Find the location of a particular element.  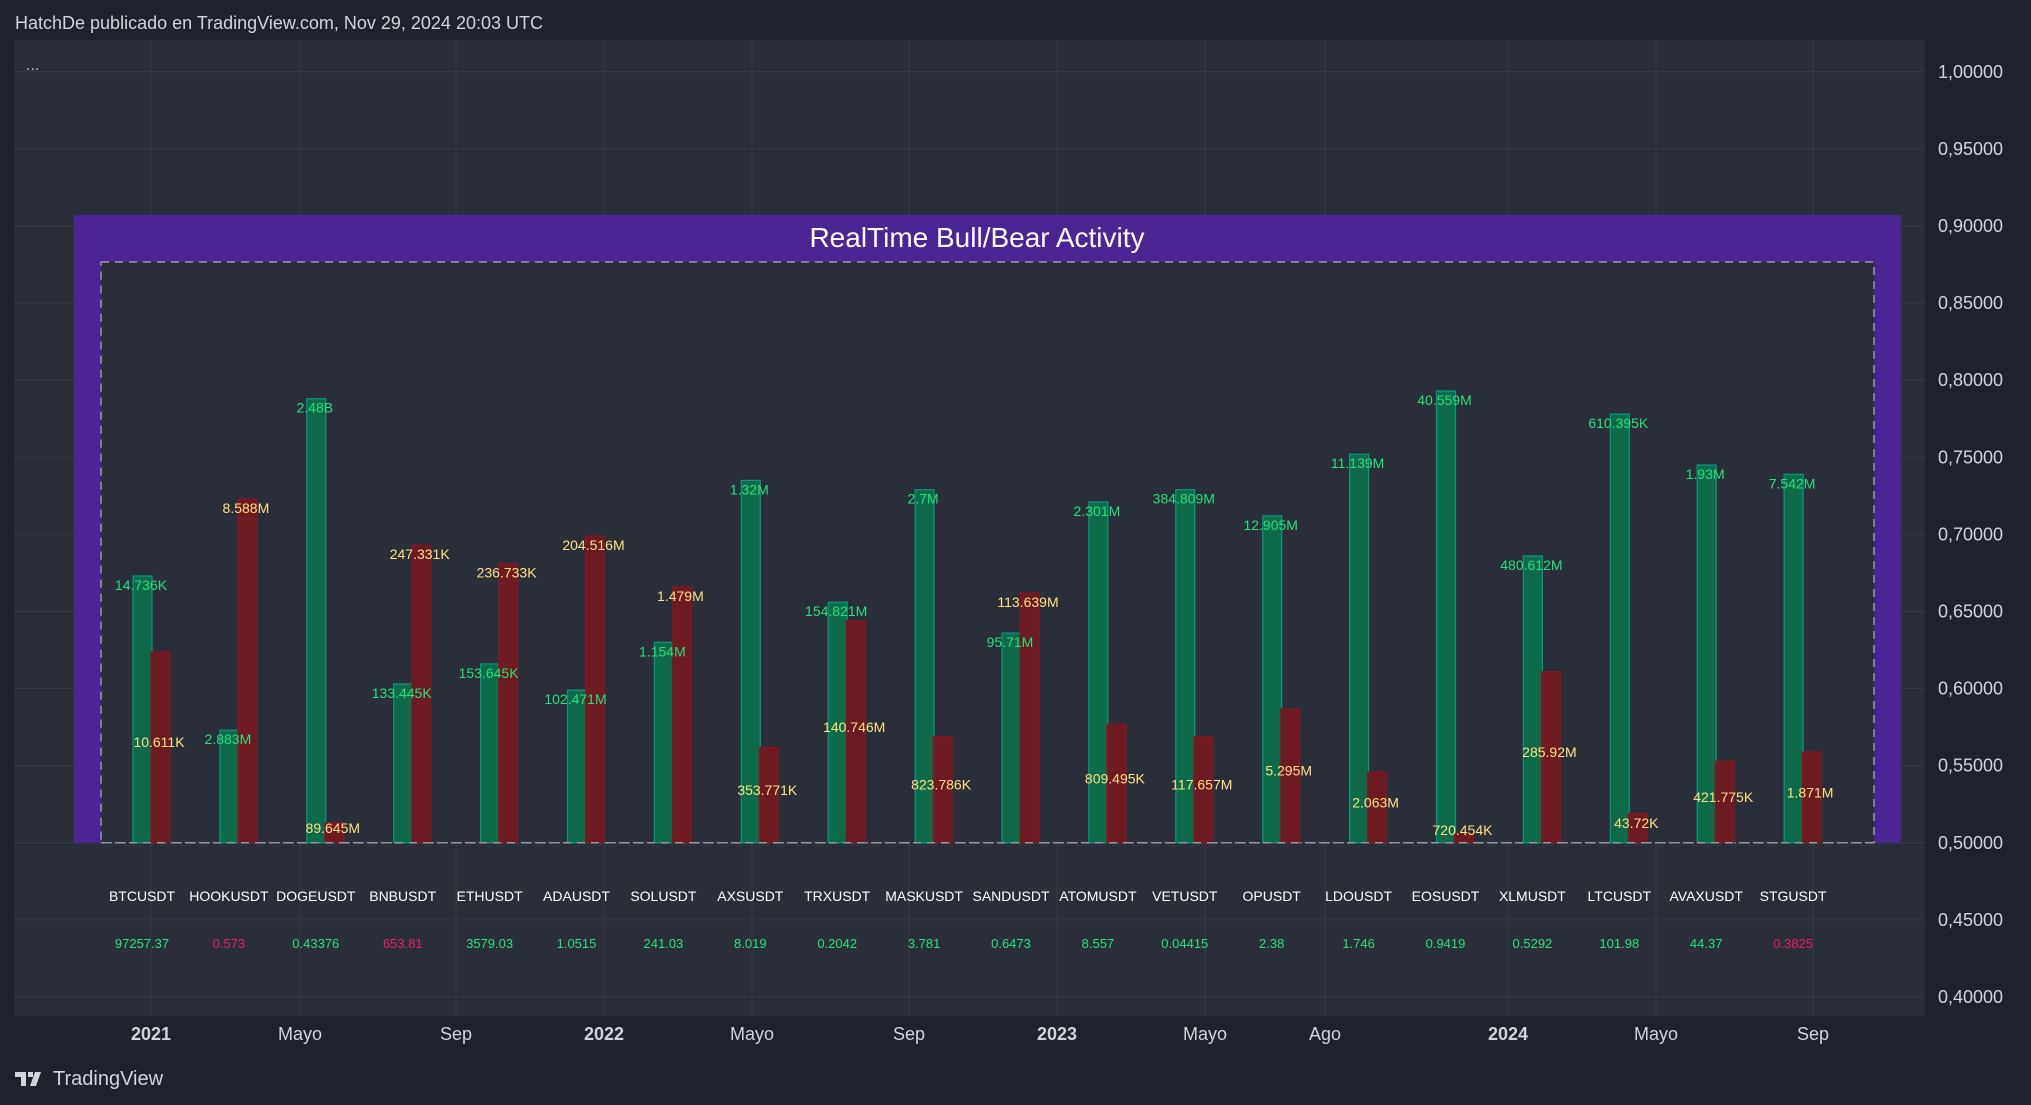

price-label: 44.37 is located at coordinates (1706, 943).